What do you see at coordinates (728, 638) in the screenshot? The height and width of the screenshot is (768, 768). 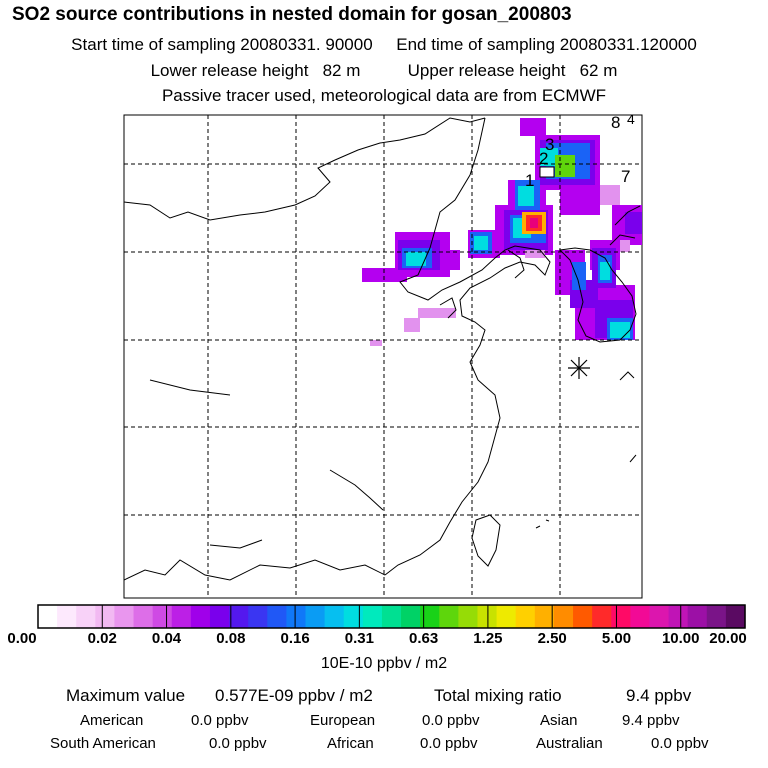 I see `colorbar-tick-label: 20.00` at bounding box center [728, 638].